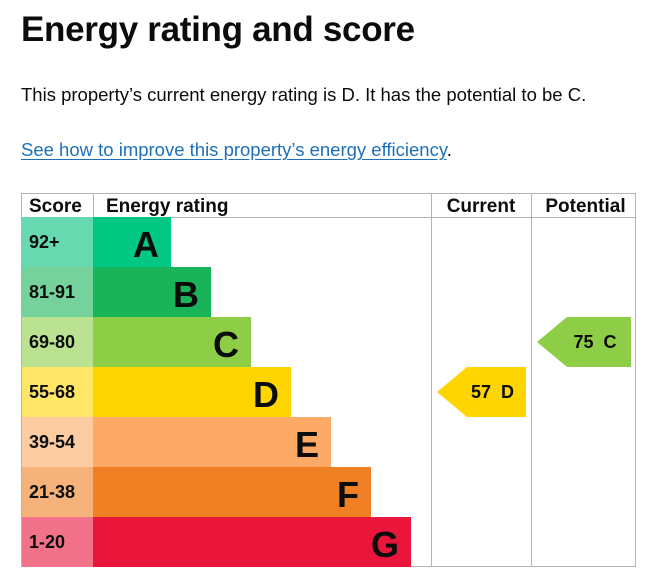 This screenshot has height=584, width=659. Describe the element at coordinates (192, 392) in the screenshot. I see `rating-bar-d` at that location.